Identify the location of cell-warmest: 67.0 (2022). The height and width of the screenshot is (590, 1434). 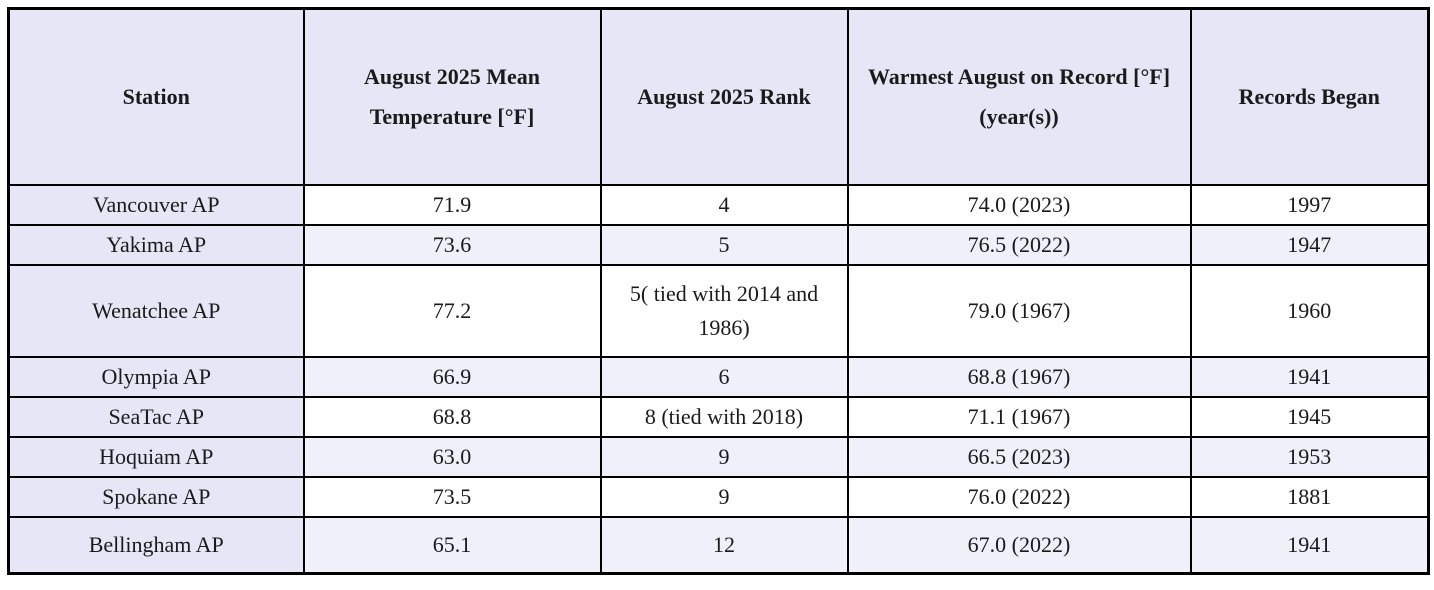
(1019, 545).